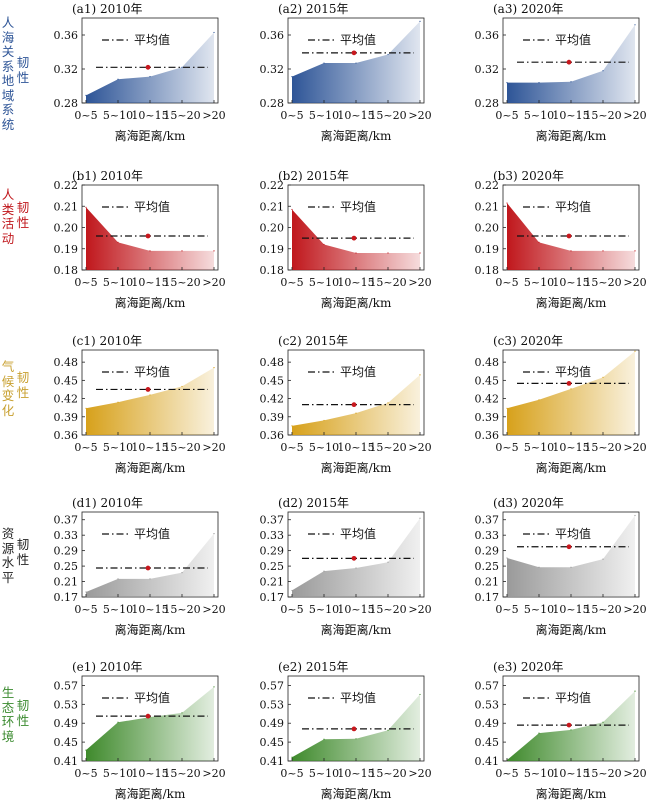 Image resolution: width=650 pixels, height=803 pixels. Describe the element at coordinates (107, 667) in the screenshot. I see `panel-title: (e1) 2010年` at that location.